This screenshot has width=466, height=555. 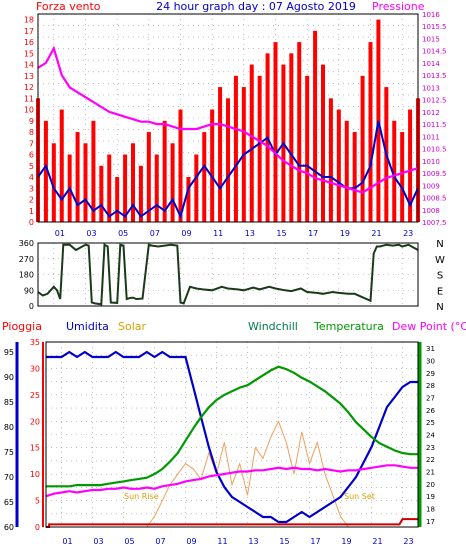 What do you see at coordinates (35, 395) in the screenshot?
I see `rain-tick-label: 25` at bounding box center [35, 395].